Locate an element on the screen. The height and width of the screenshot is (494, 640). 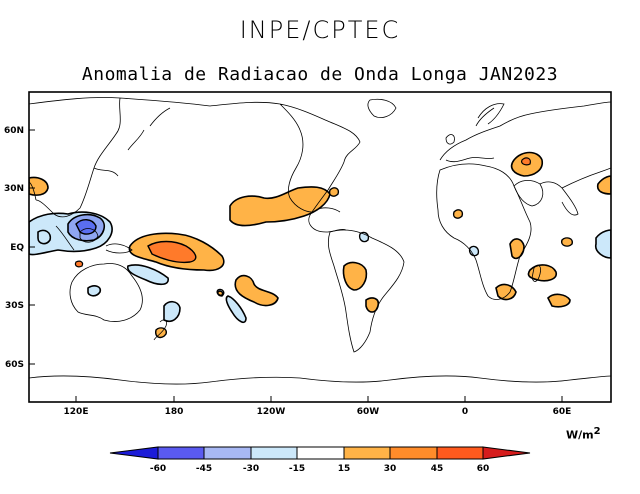
antarctica-coast is located at coordinates (320, 380).